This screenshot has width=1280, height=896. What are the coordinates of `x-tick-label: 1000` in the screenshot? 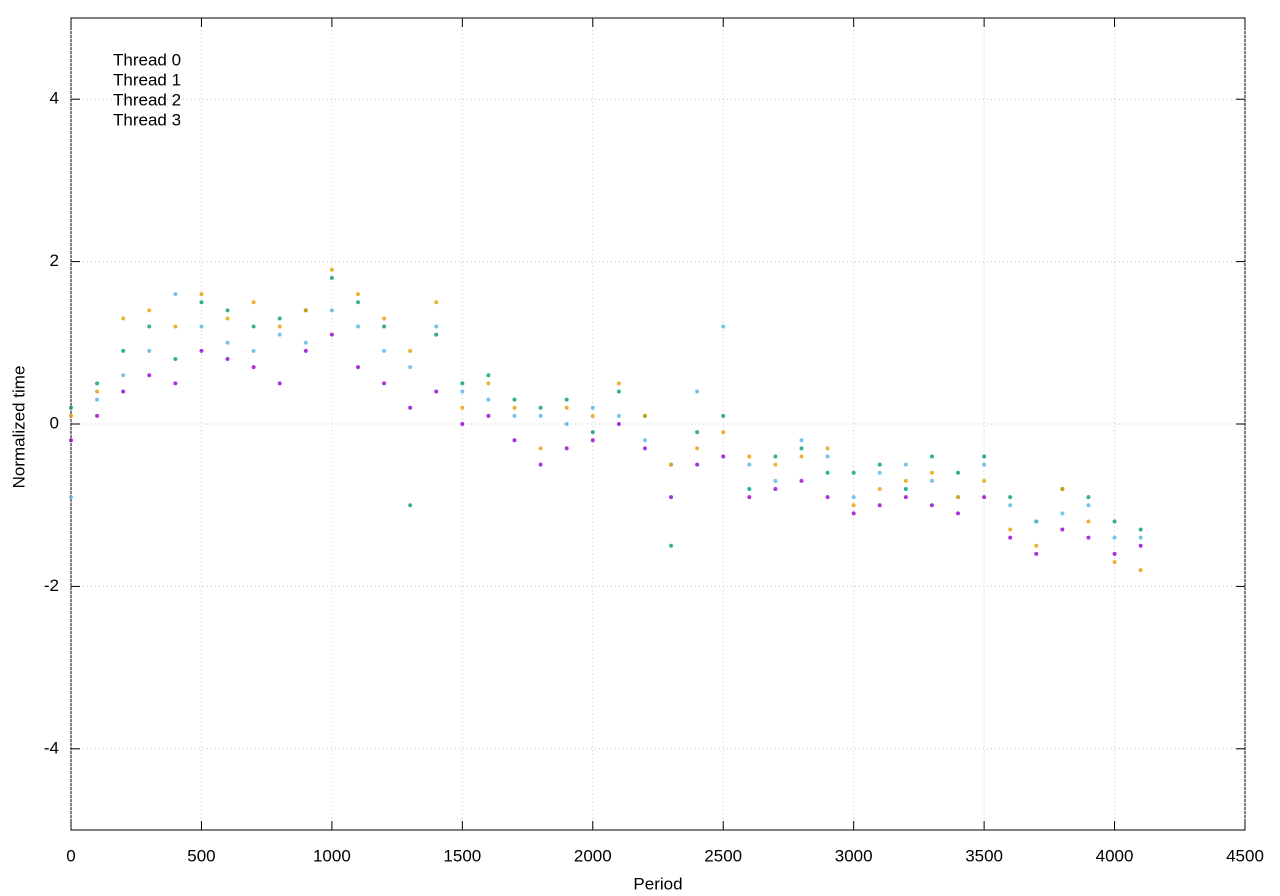 It's located at (332, 855).